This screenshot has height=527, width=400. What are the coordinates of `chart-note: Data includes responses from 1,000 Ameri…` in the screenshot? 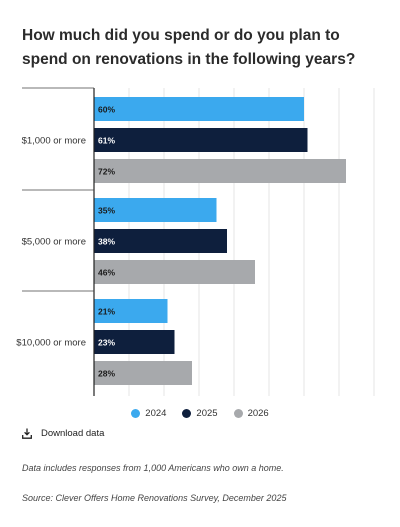 It's located at (153, 468).